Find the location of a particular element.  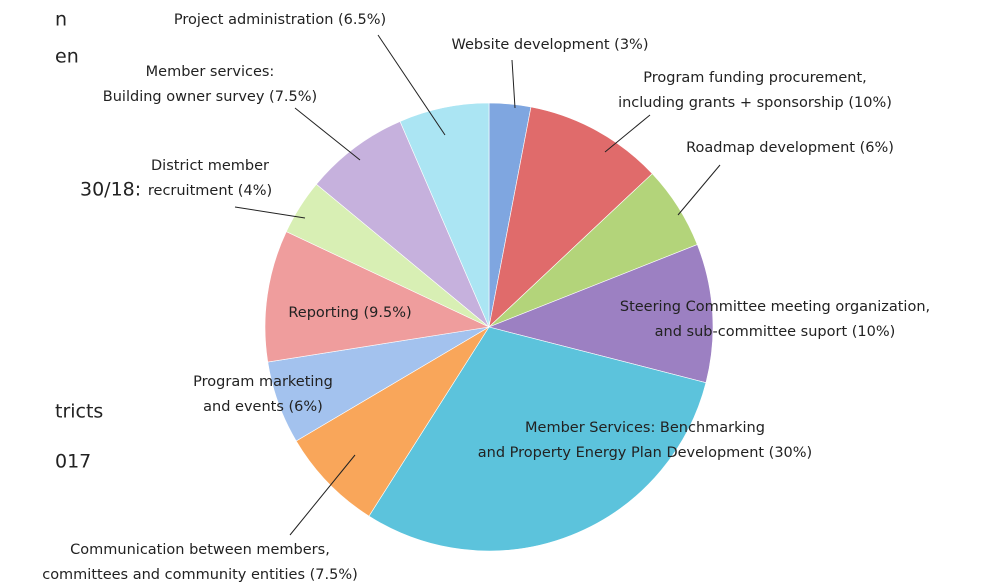

side-text: tricts is located at coordinates (79, 412).